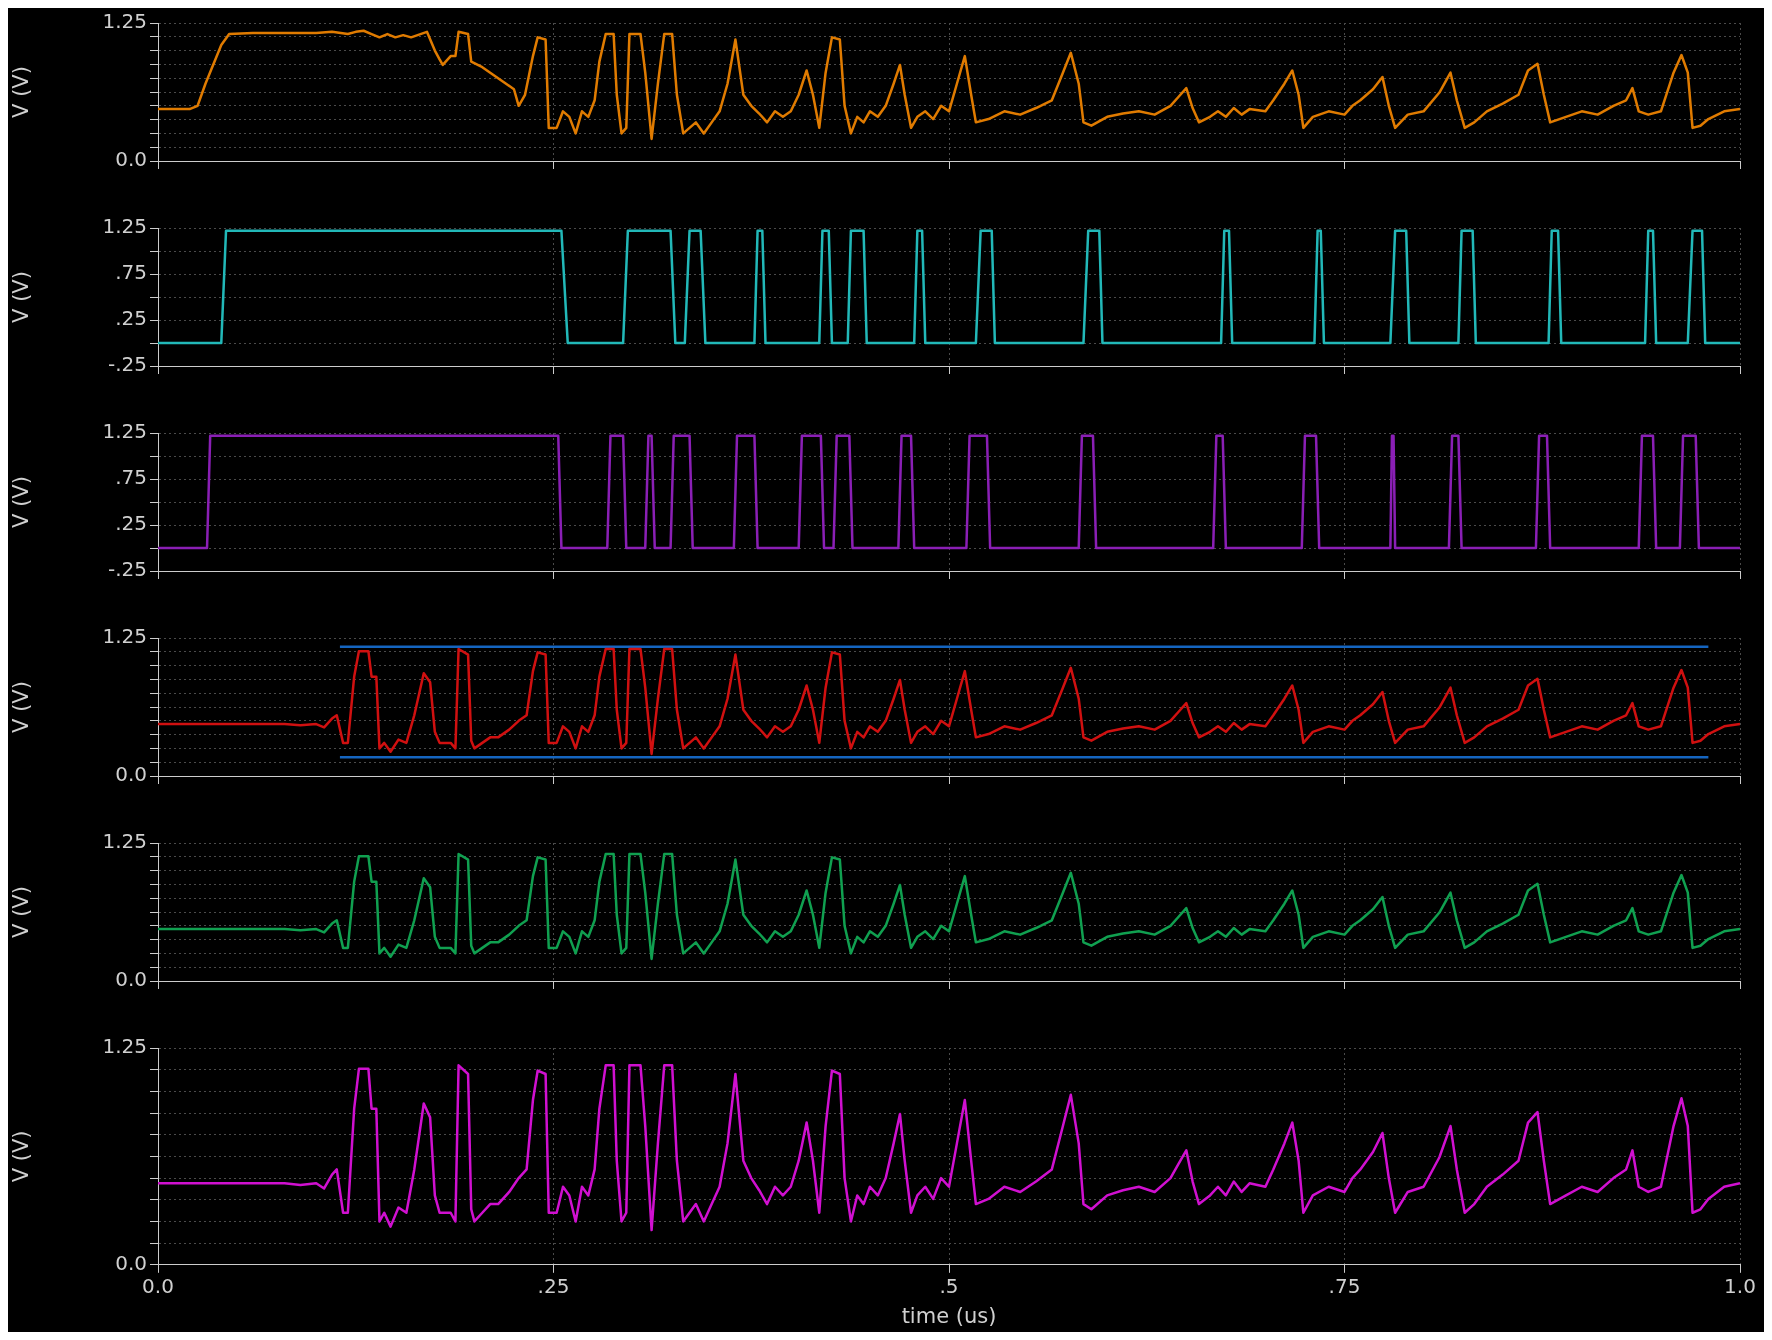 The image size is (1772, 1340). I want to click on x-tick-label: 0.0, so click(158, 1286).